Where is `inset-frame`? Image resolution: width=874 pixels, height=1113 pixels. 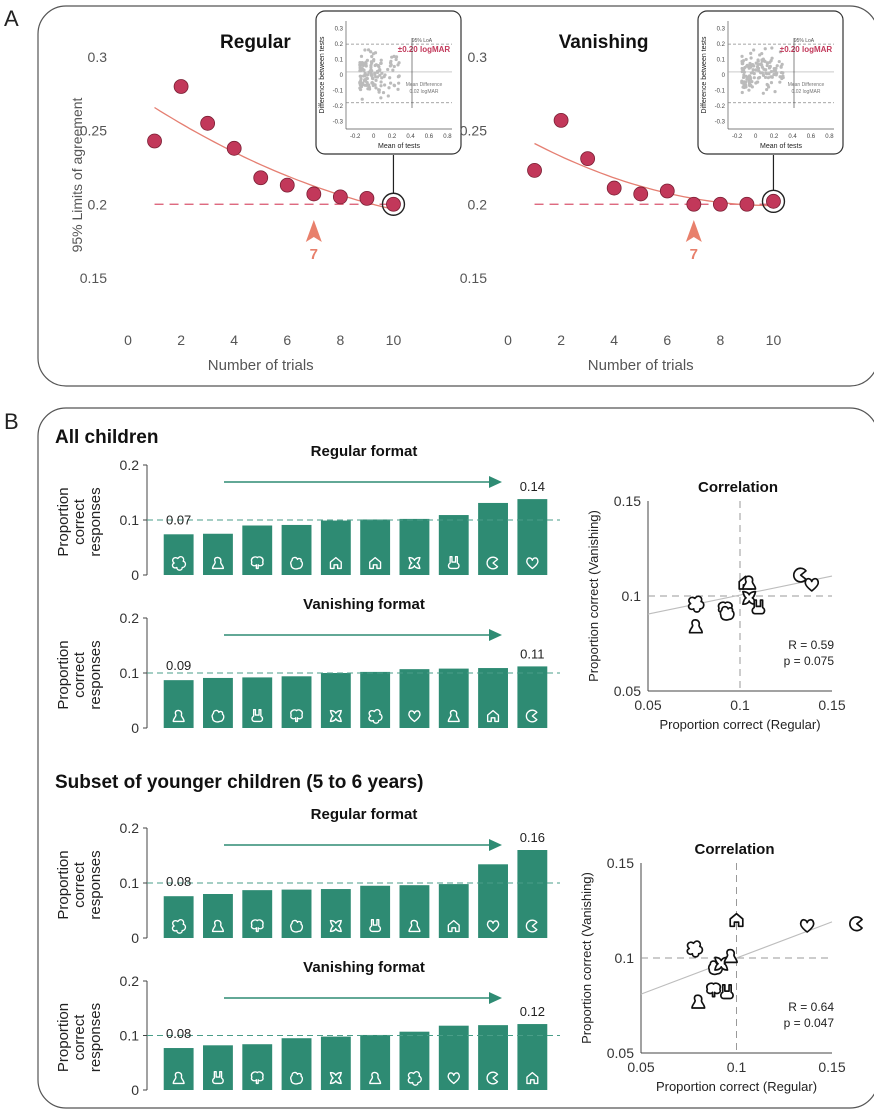 inset-frame is located at coordinates (388, 82).